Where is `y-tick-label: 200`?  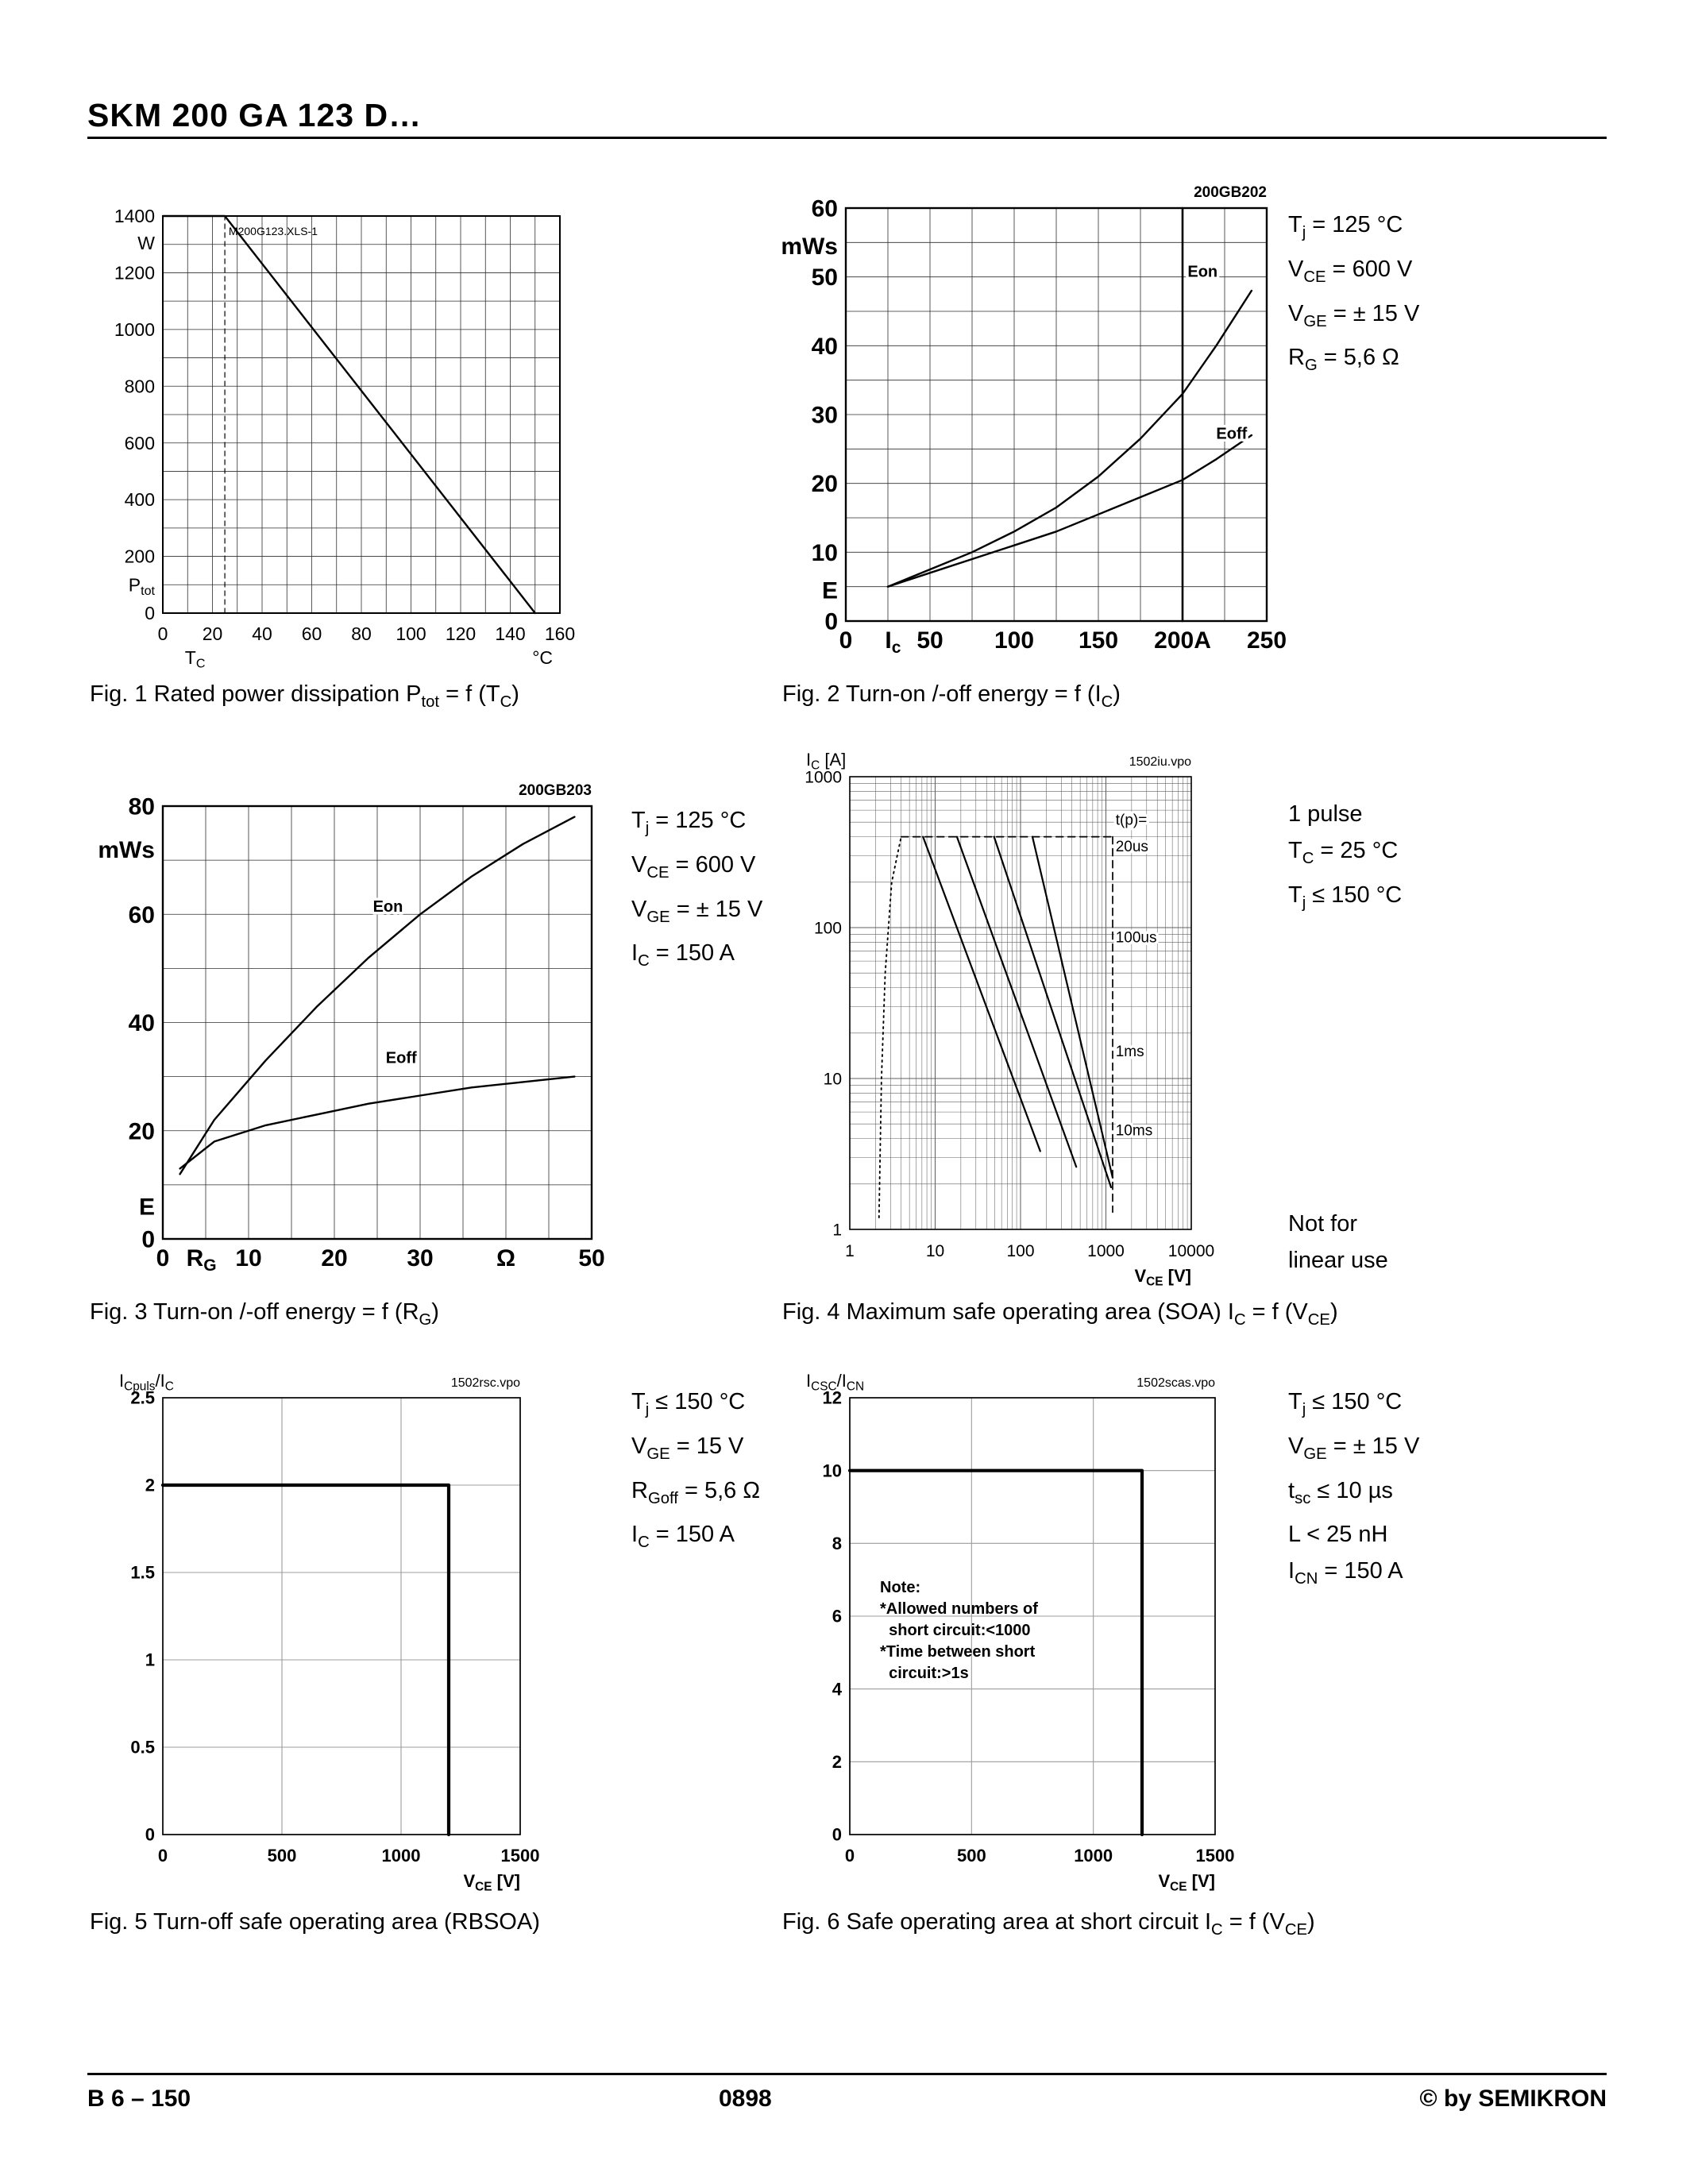 y-tick-label: 200 is located at coordinates (140, 556).